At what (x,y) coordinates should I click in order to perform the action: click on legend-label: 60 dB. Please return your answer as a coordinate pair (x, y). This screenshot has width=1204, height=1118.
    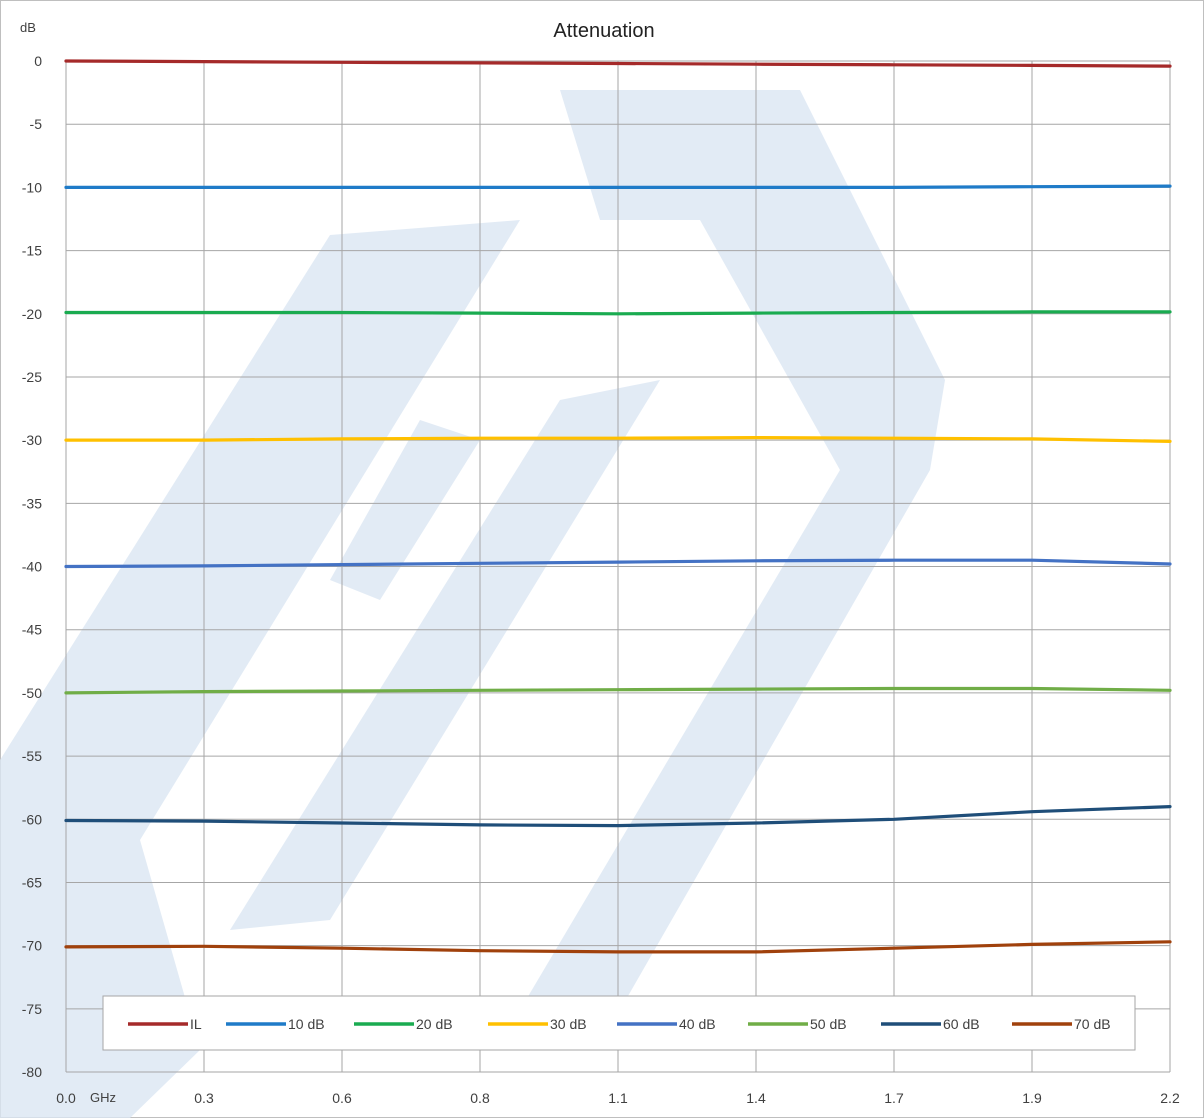
    Looking at the image, I should click on (961, 1024).